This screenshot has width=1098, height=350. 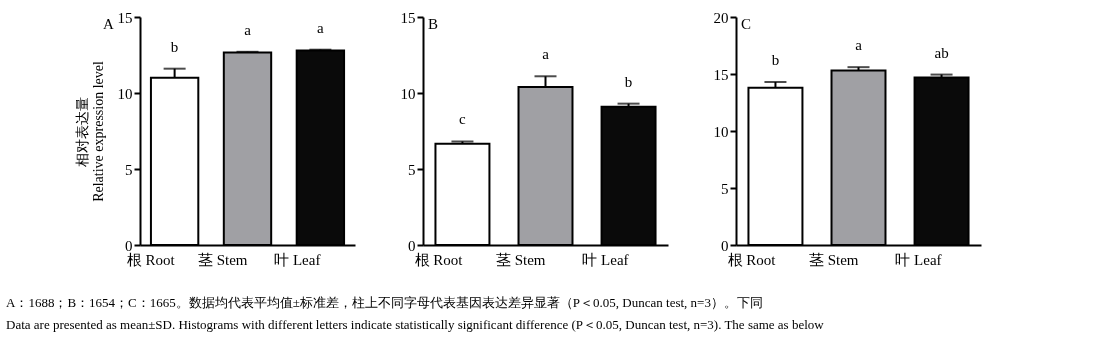 I want to click on y-tick-label: 20, so click(x=721, y=17).